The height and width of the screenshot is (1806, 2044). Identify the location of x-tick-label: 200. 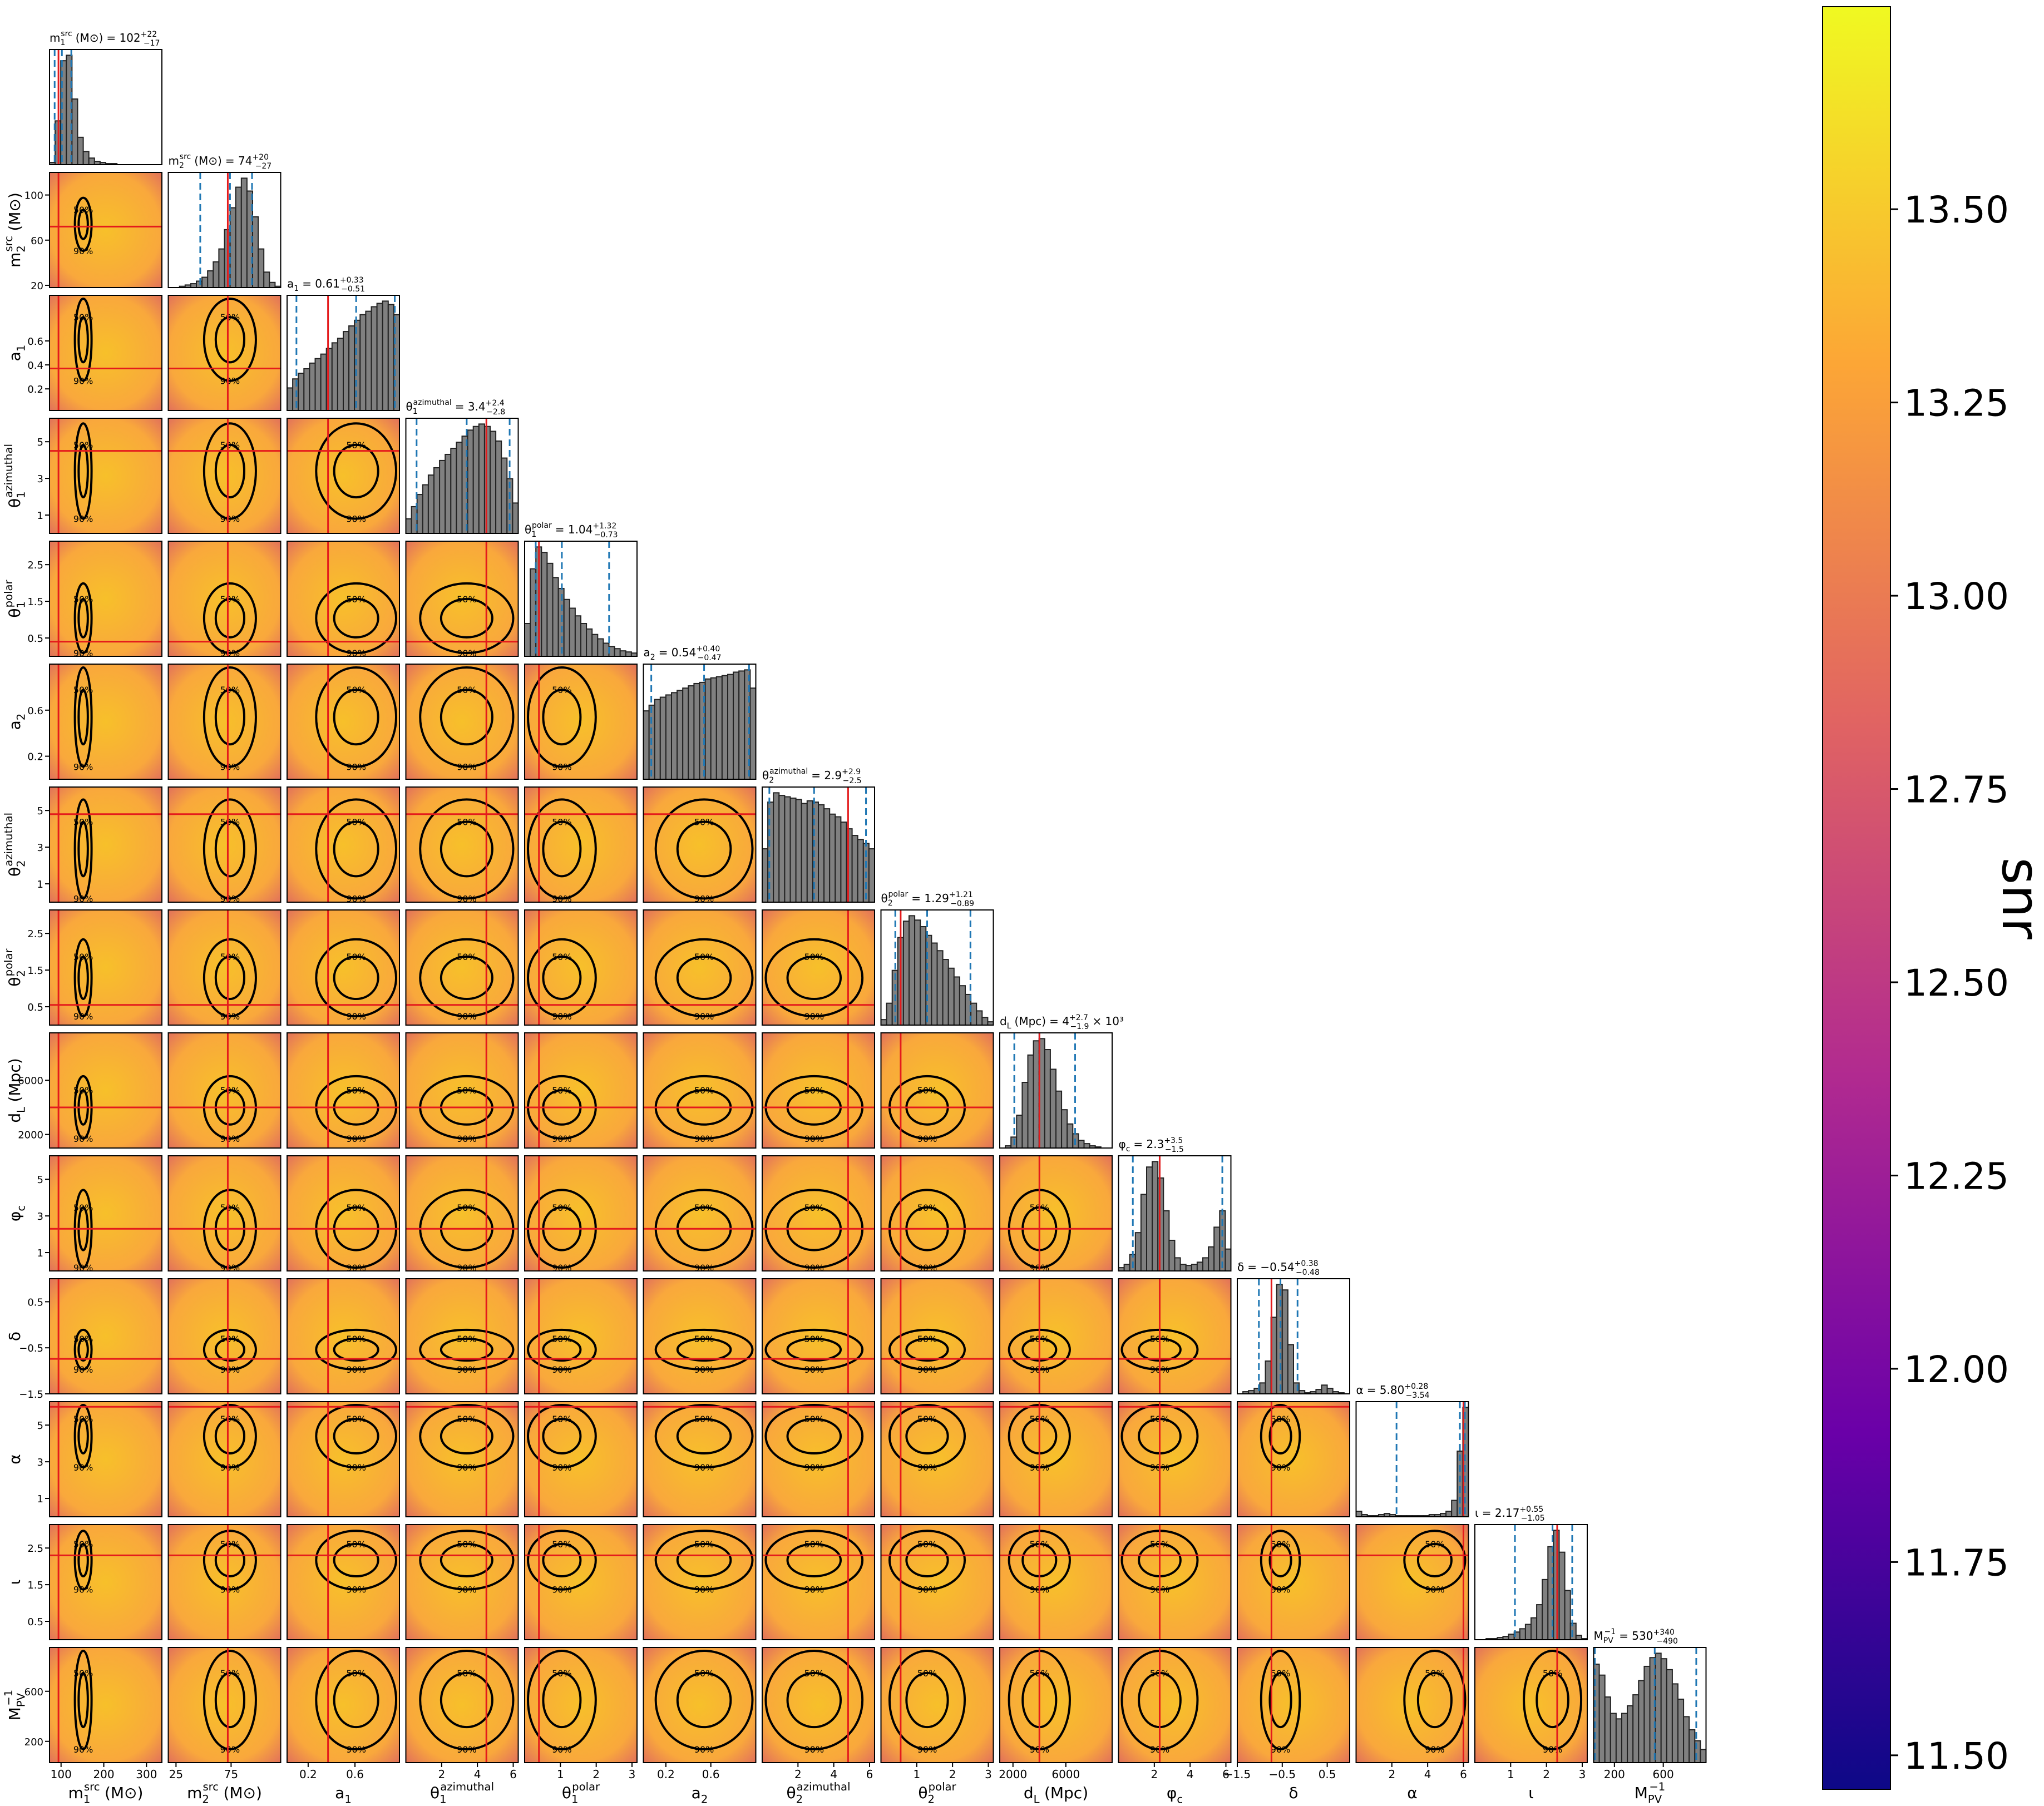
(103, 1775).